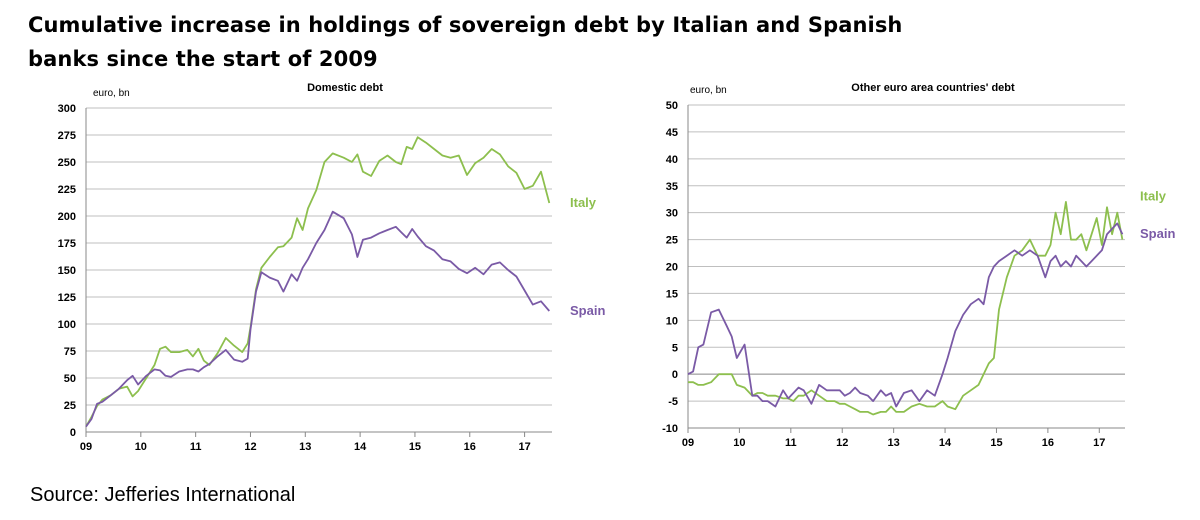 The image size is (1200, 520). I want to click on chart2-legend-italy: Italy, so click(1153, 196).